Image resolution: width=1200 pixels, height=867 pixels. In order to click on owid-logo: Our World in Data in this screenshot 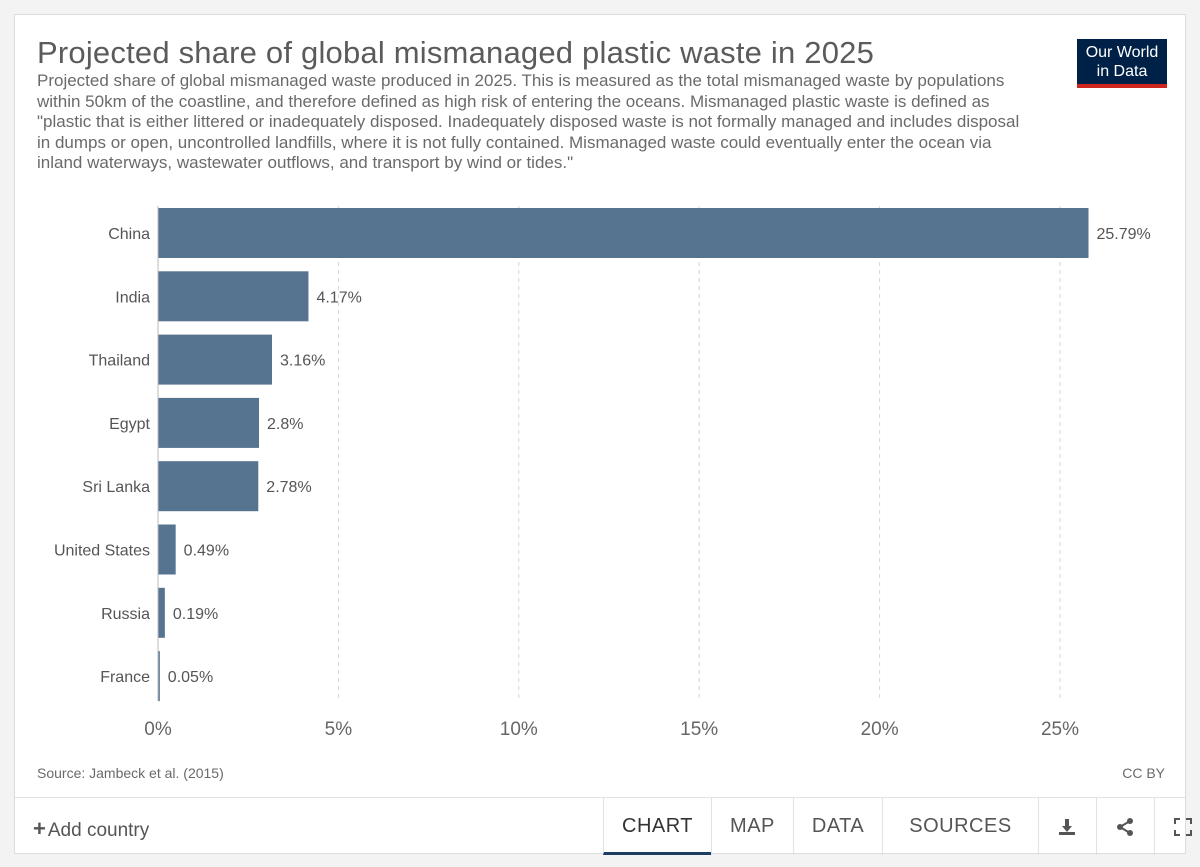, I will do `click(1122, 63)`.